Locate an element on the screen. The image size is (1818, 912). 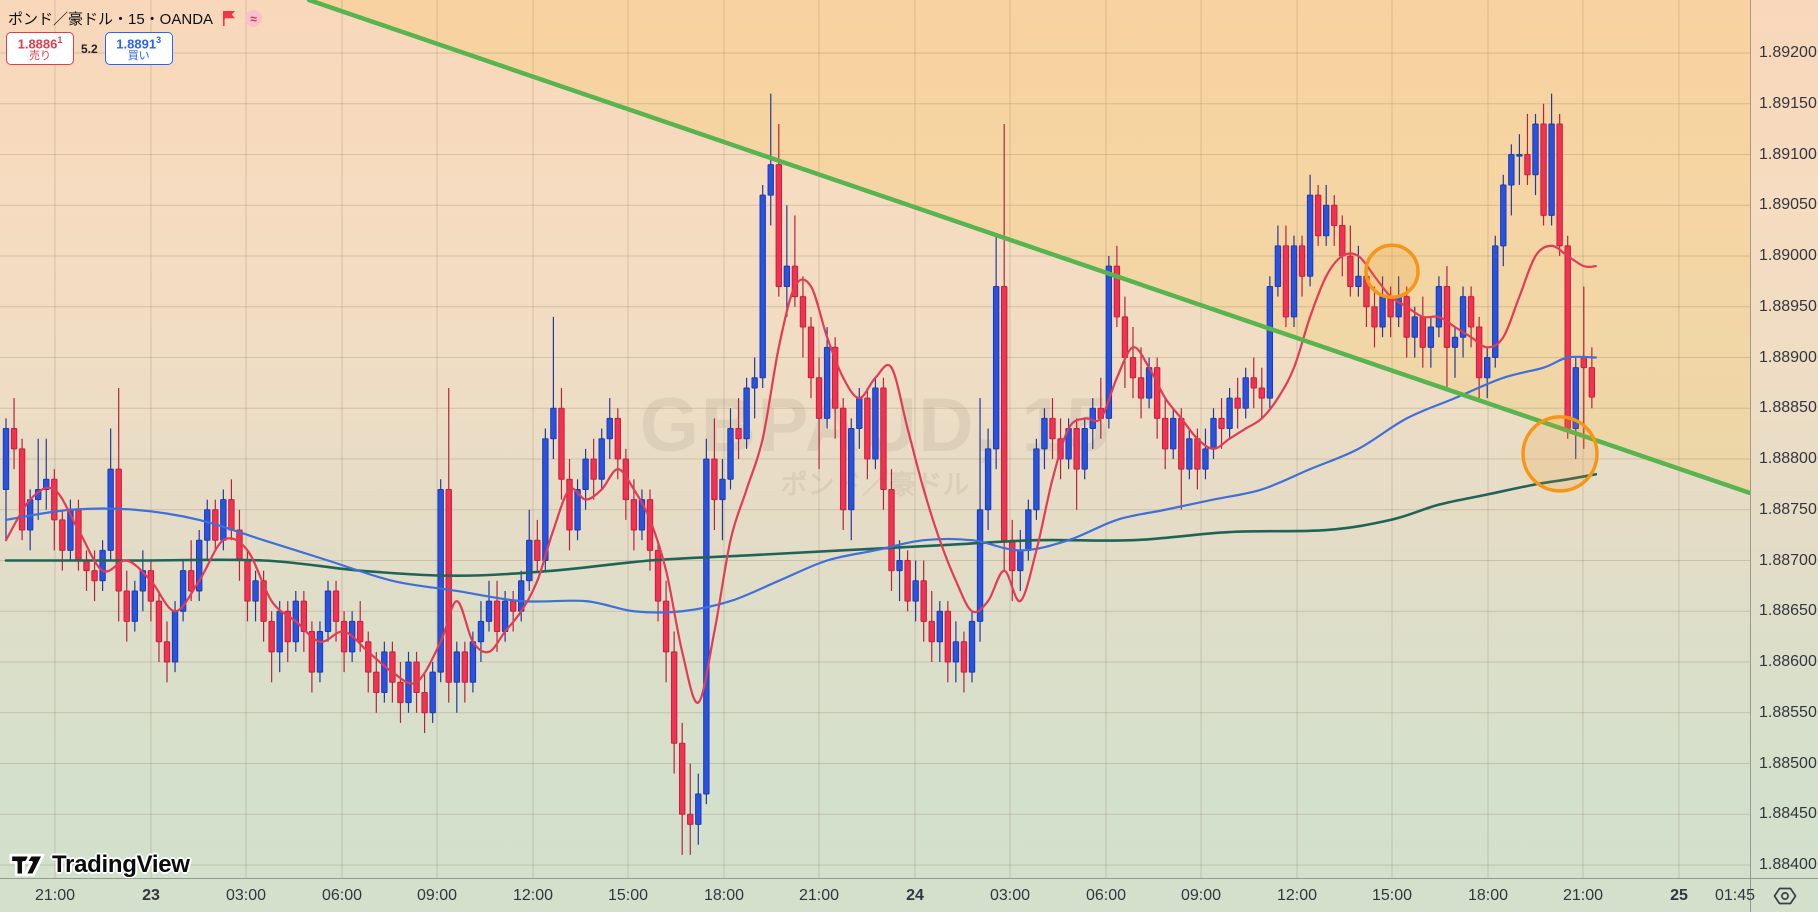
price-tick-label: 1.88500 is located at coordinates (1788, 763).